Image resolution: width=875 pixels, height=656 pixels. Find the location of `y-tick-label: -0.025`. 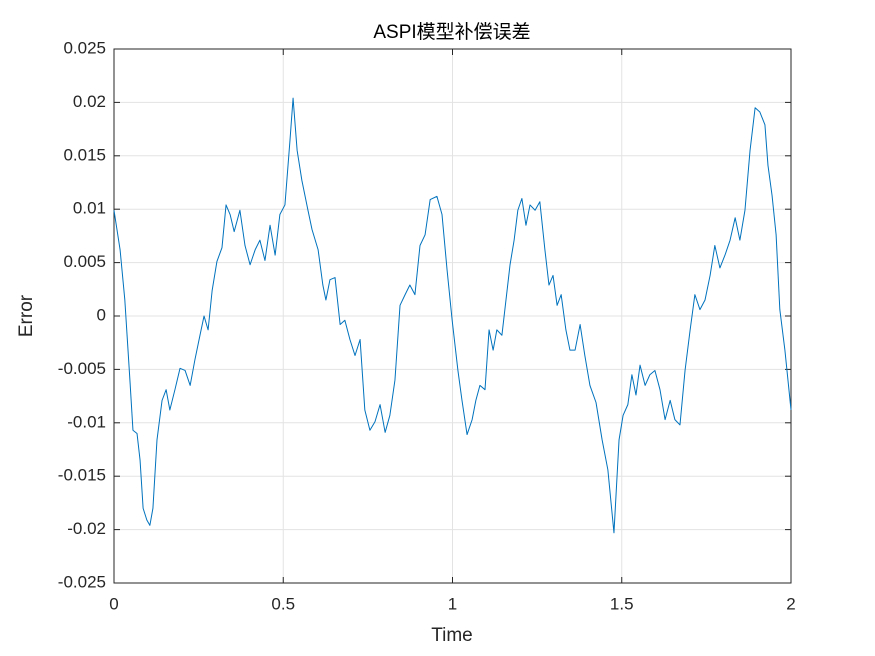

y-tick-label: -0.025 is located at coordinates (82, 581).